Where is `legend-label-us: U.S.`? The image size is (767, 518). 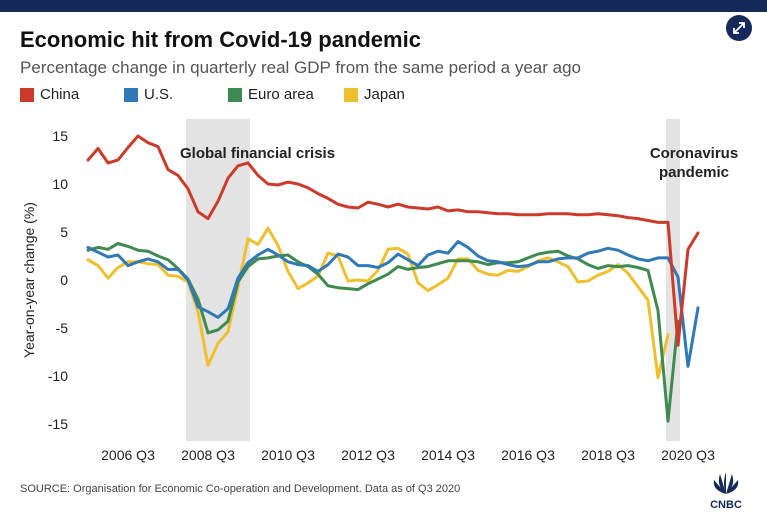
legend-label-us: U.S. is located at coordinates (159, 94).